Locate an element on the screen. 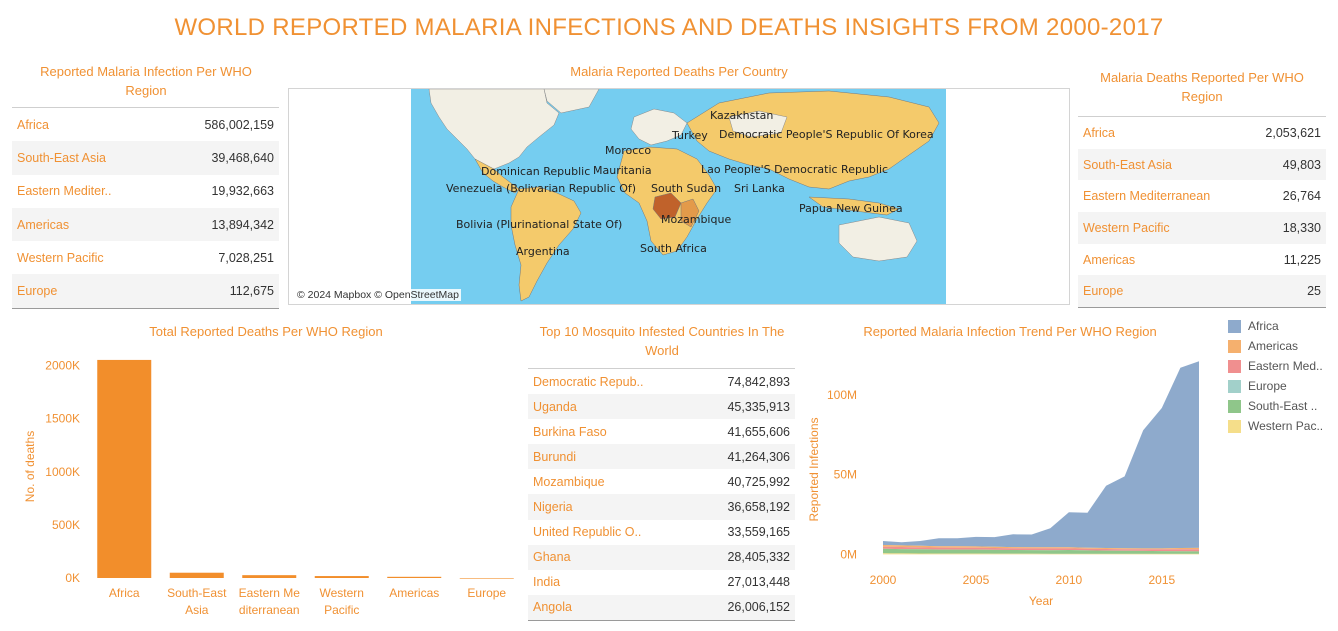 Image resolution: width=1338 pixels, height=631 pixels. row-label: India is located at coordinates (547, 582).